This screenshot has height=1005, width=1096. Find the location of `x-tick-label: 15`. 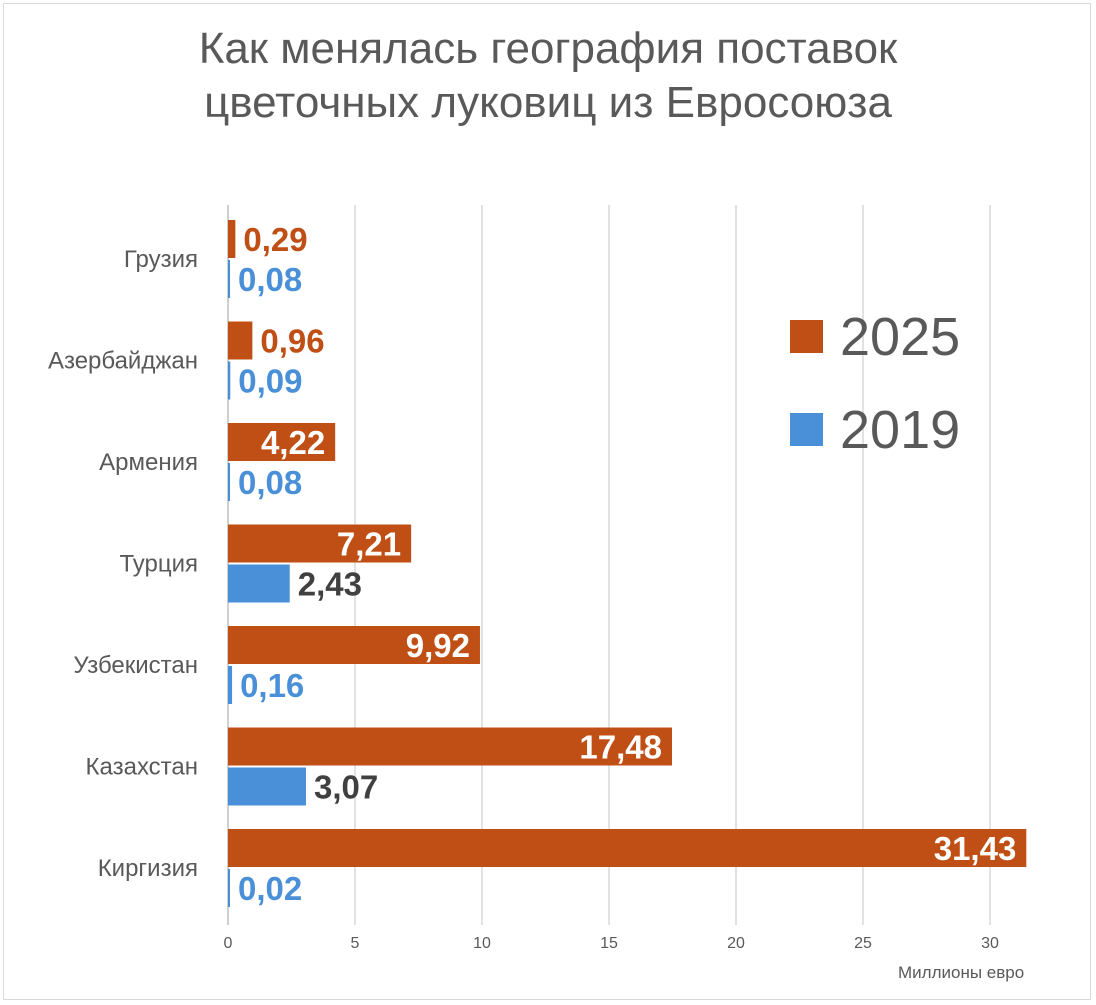

x-tick-label: 15 is located at coordinates (609, 943).